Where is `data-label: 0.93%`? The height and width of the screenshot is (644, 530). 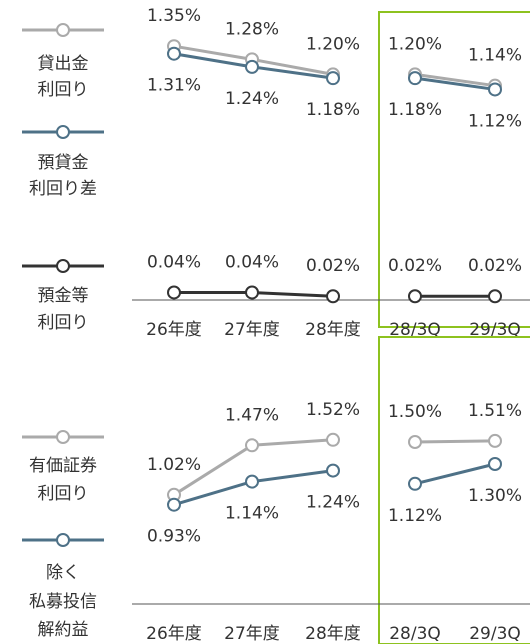
data-label: 0.93% is located at coordinates (174, 537).